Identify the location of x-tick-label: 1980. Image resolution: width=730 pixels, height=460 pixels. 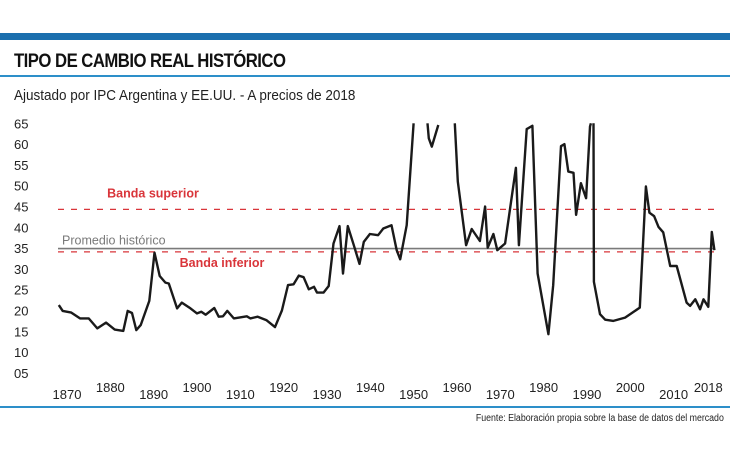
(543, 387).